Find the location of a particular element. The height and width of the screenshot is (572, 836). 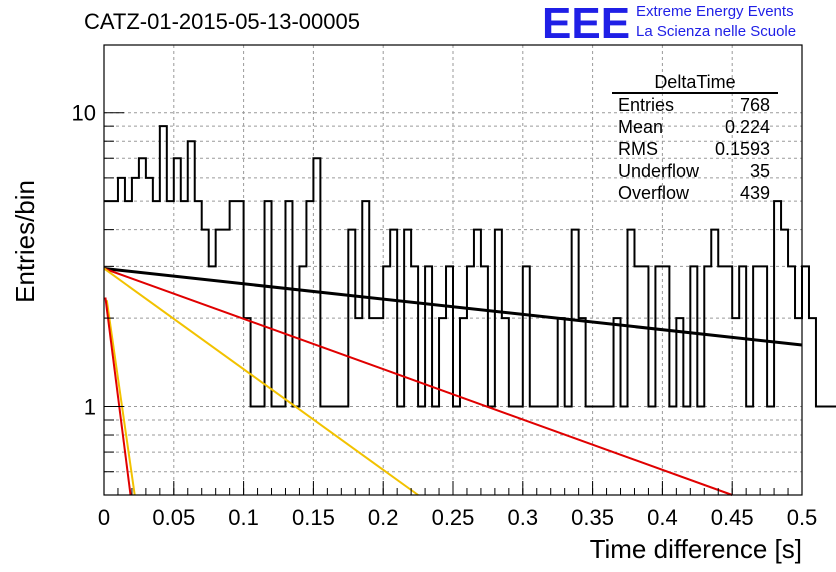

stats-value: 0.224 is located at coordinates (747, 127).